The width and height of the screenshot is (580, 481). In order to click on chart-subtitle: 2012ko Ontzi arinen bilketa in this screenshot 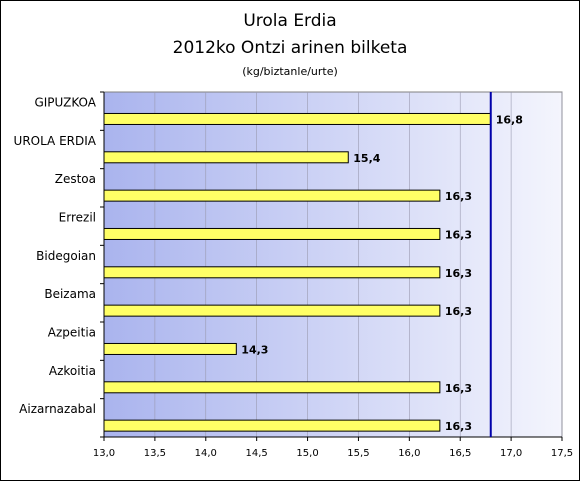, I will do `click(290, 48)`.